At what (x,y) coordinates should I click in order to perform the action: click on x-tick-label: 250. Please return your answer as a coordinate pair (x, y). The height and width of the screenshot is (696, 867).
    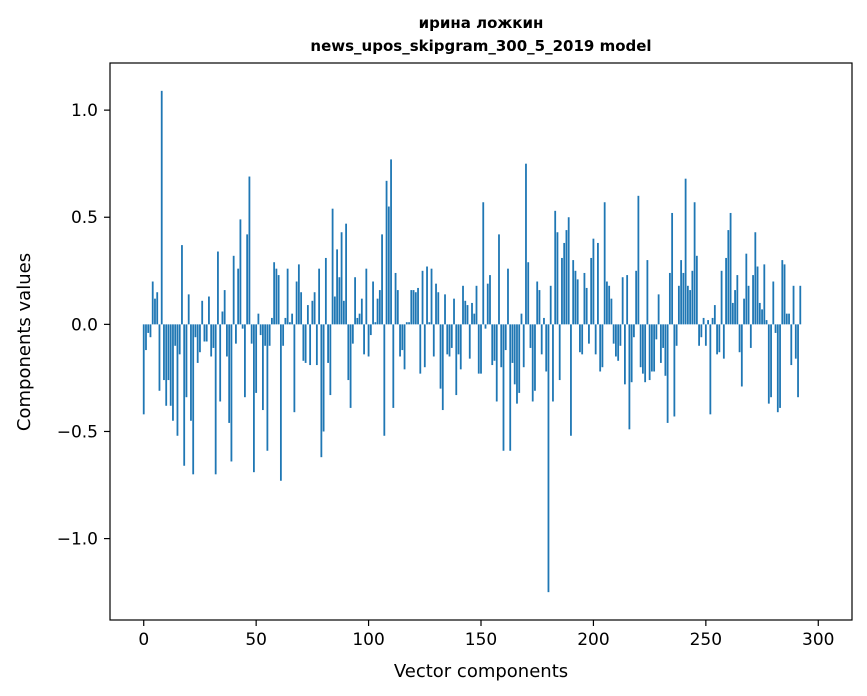
    Looking at the image, I should click on (706, 640).